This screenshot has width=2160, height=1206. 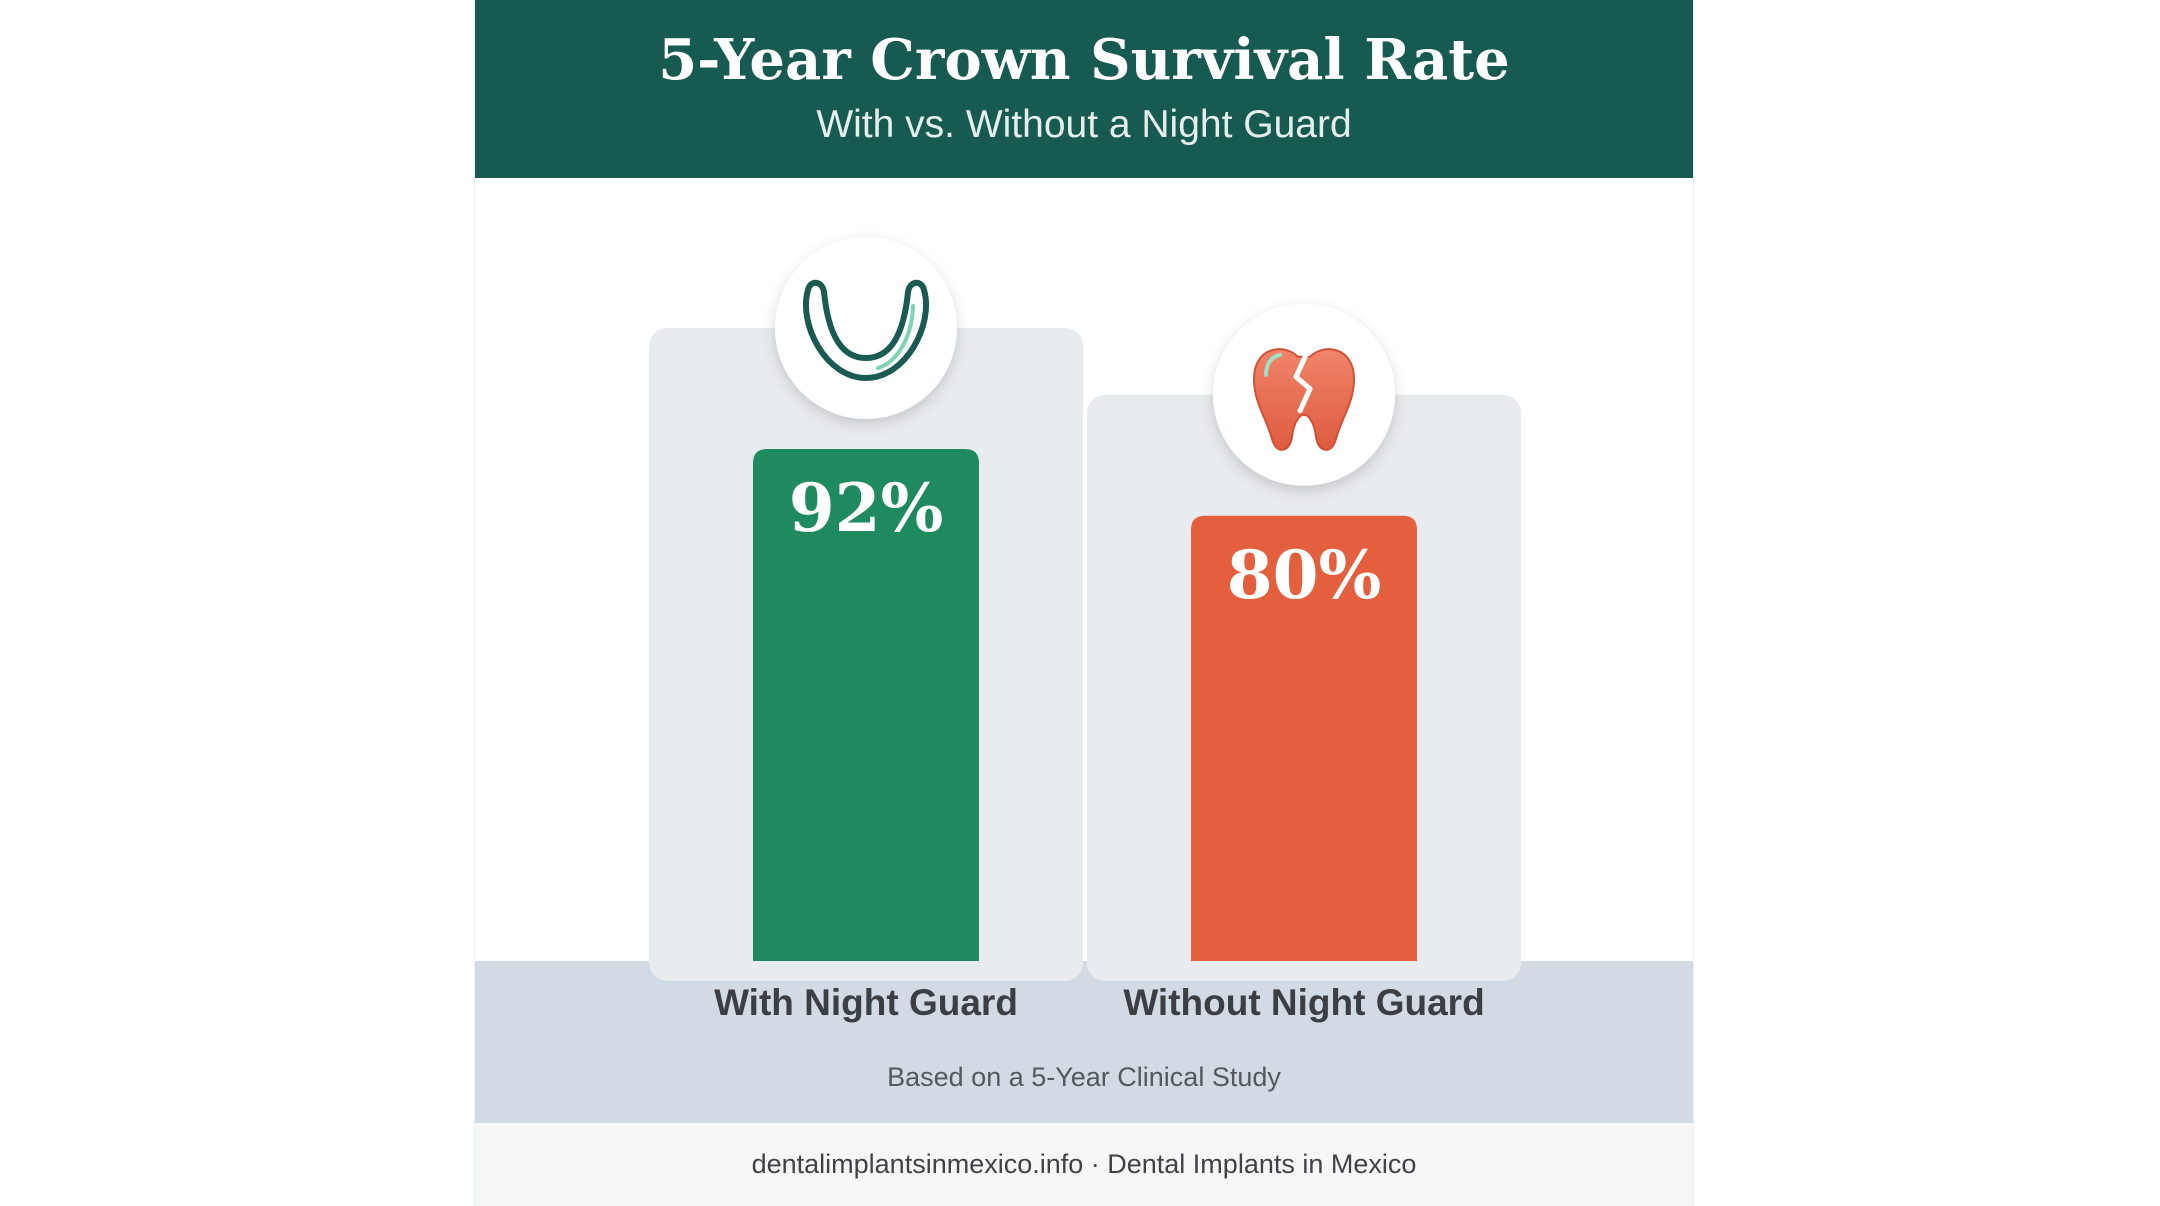 I want to click on value-label-without-night-guard: 80%, so click(x=1304, y=575).